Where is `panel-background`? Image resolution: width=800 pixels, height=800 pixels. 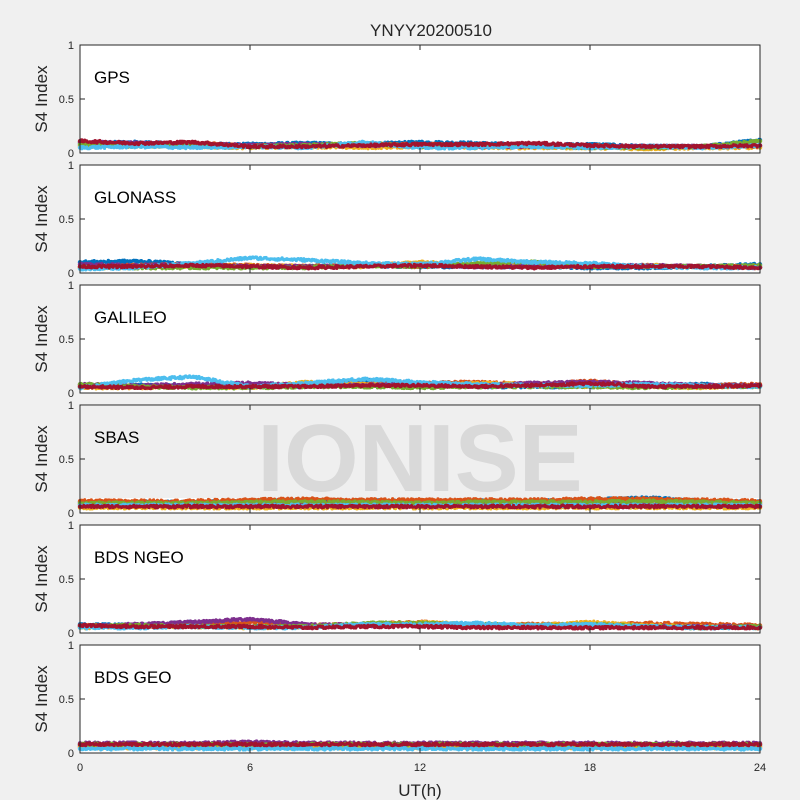
panel-background is located at coordinates (420, 99).